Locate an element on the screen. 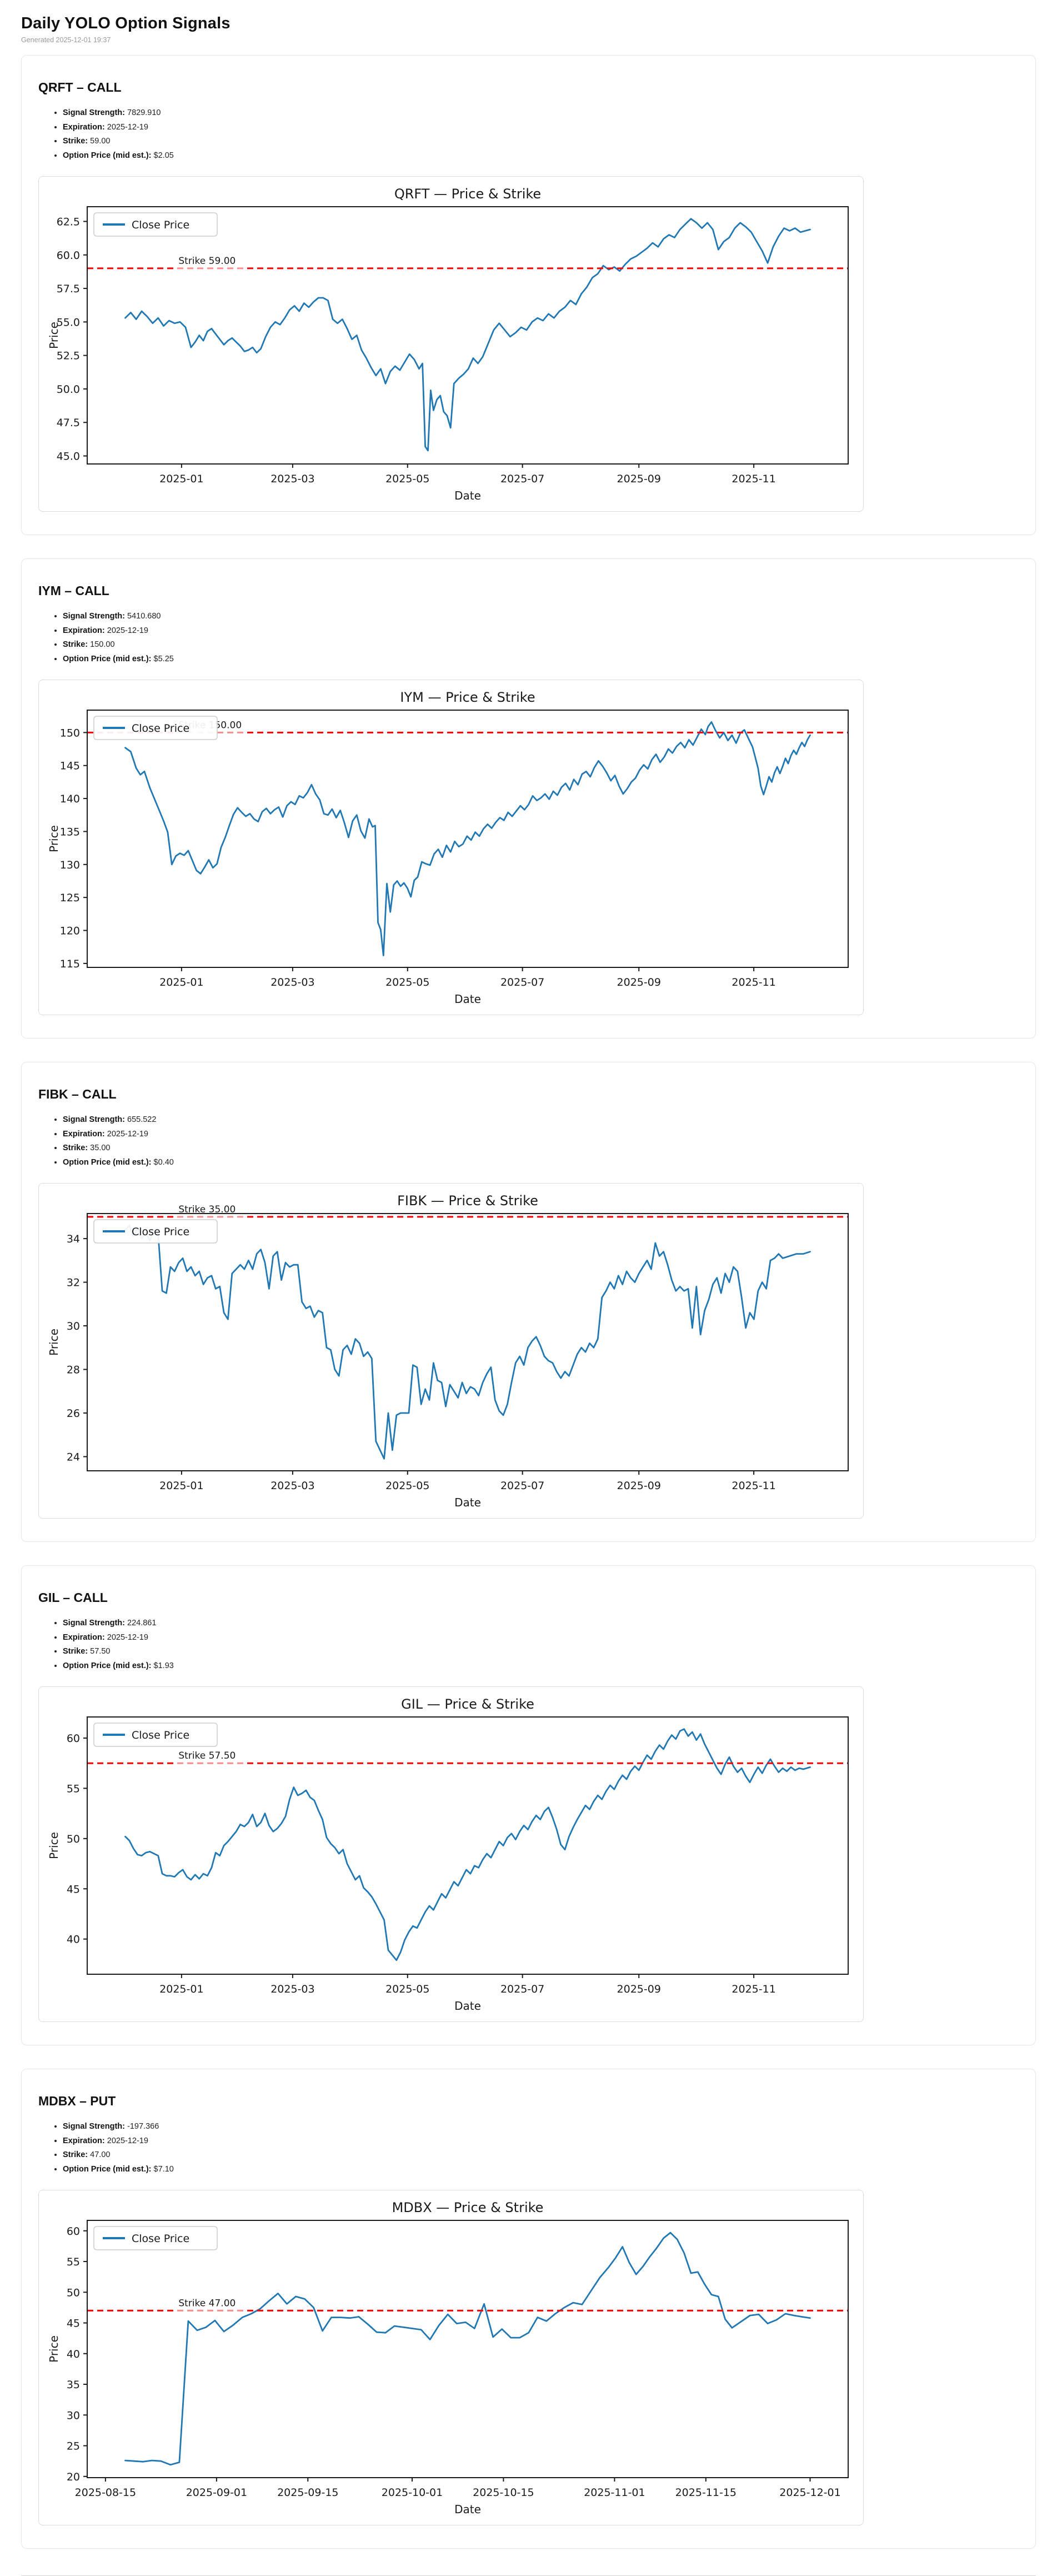  page-title: Daily YOLO Option Signals is located at coordinates (126, 23).